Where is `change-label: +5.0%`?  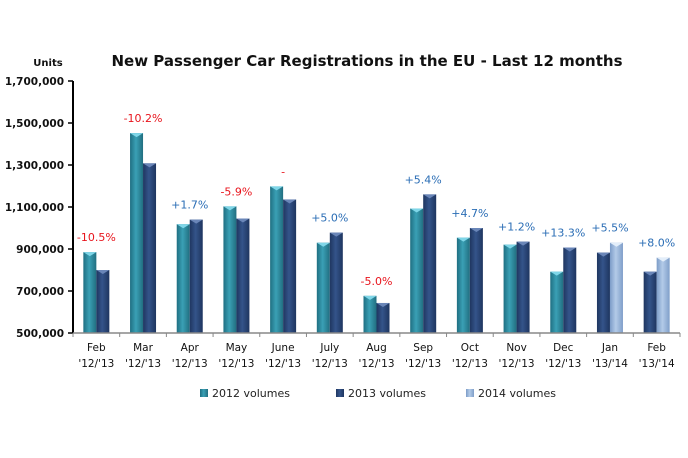
change-label: +5.0% is located at coordinates (329, 218).